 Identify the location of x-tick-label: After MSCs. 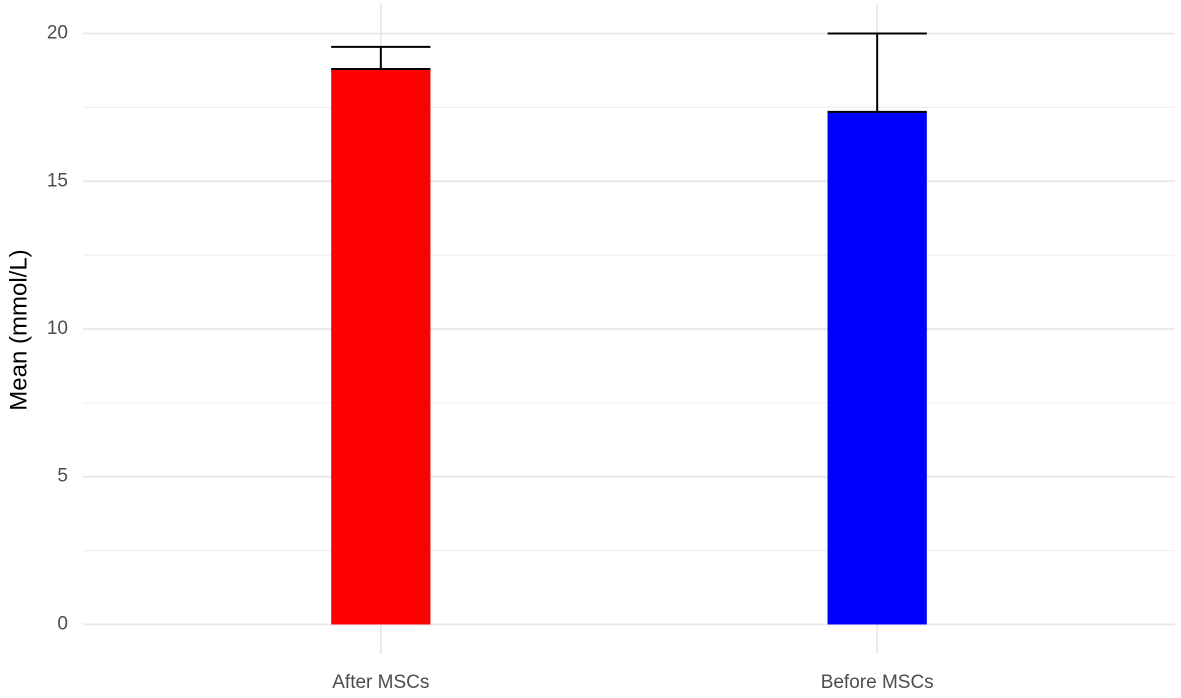
(380, 682).